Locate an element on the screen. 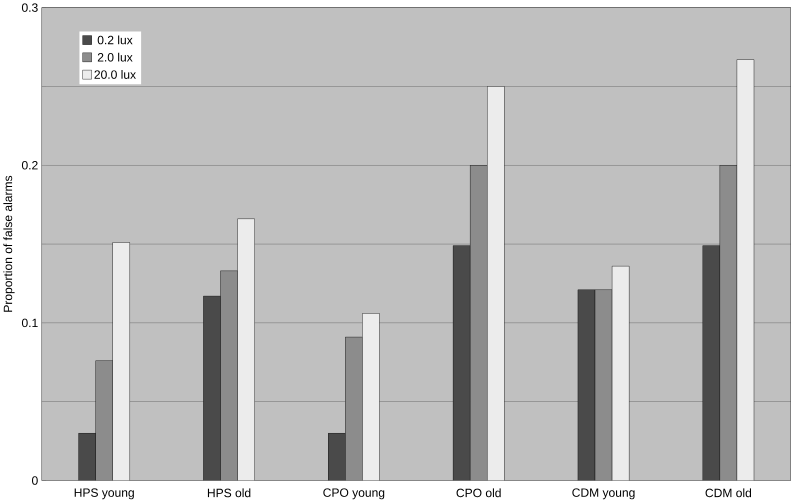  y-axis-title: Proportion of false alarms is located at coordinates (9, 244).